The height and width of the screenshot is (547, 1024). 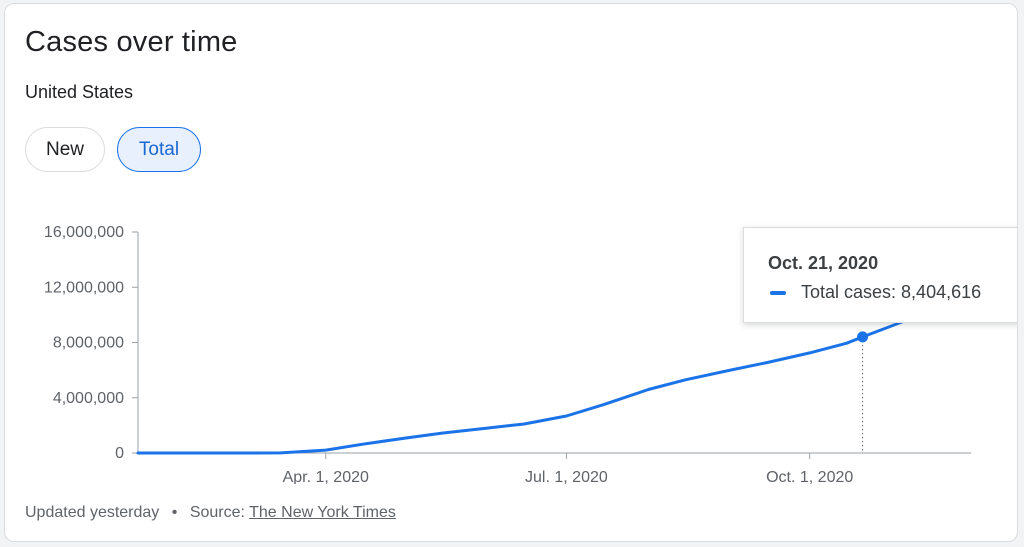 I want to click on tooltip-series-swatch, so click(x=778, y=293).